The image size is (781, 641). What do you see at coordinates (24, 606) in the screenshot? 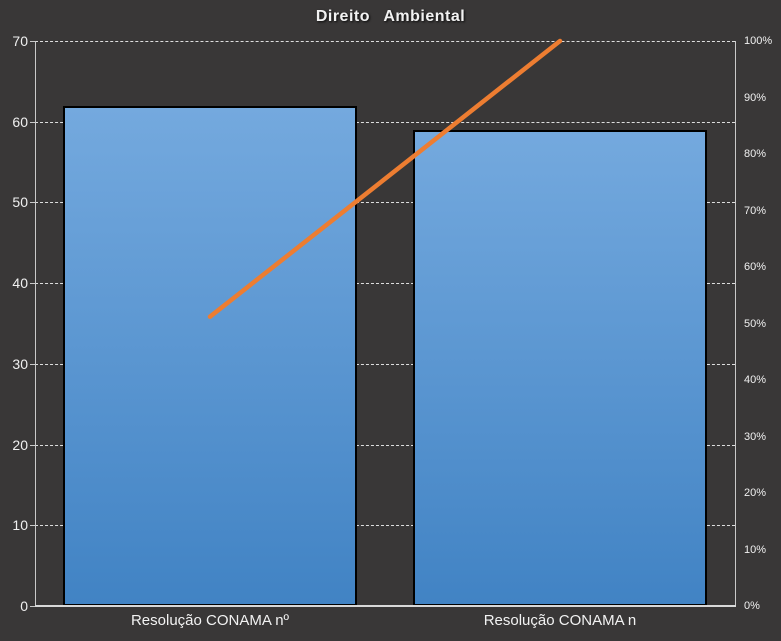
I see `left-axis-tick-label: 0` at bounding box center [24, 606].